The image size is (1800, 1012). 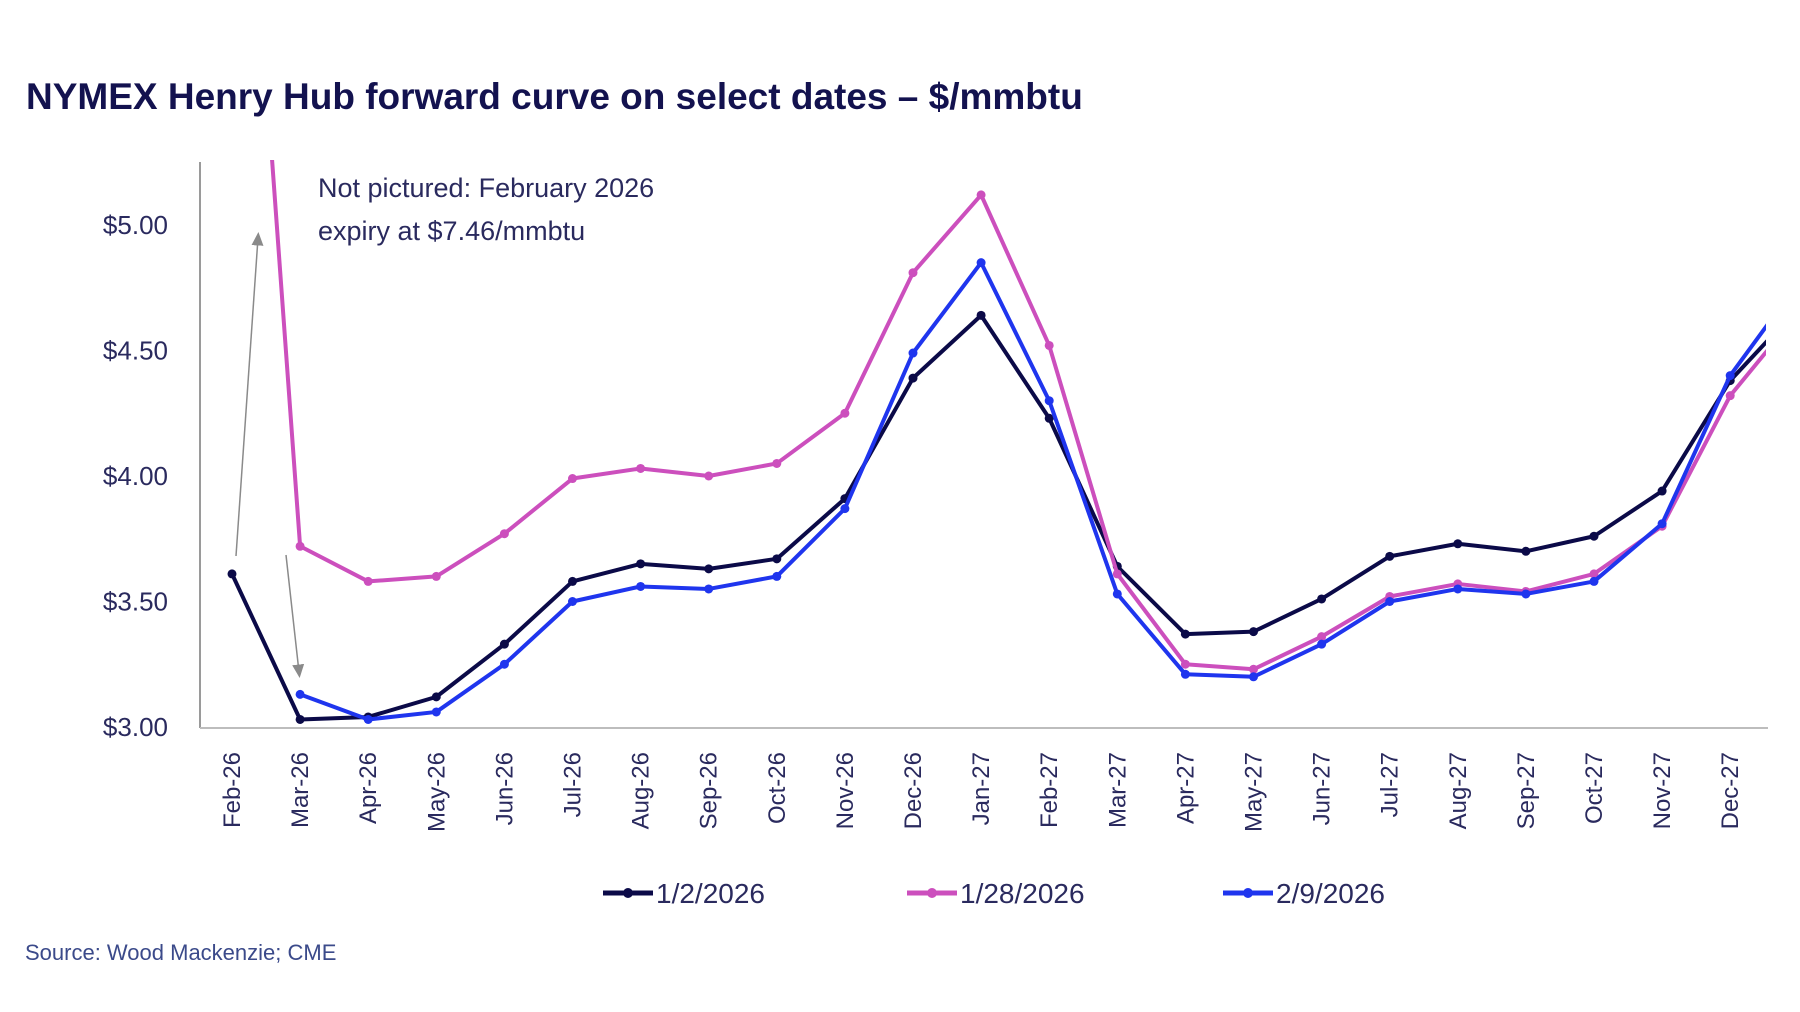 I want to click on legend-label: 2/9/2026, so click(x=1330, y=893).